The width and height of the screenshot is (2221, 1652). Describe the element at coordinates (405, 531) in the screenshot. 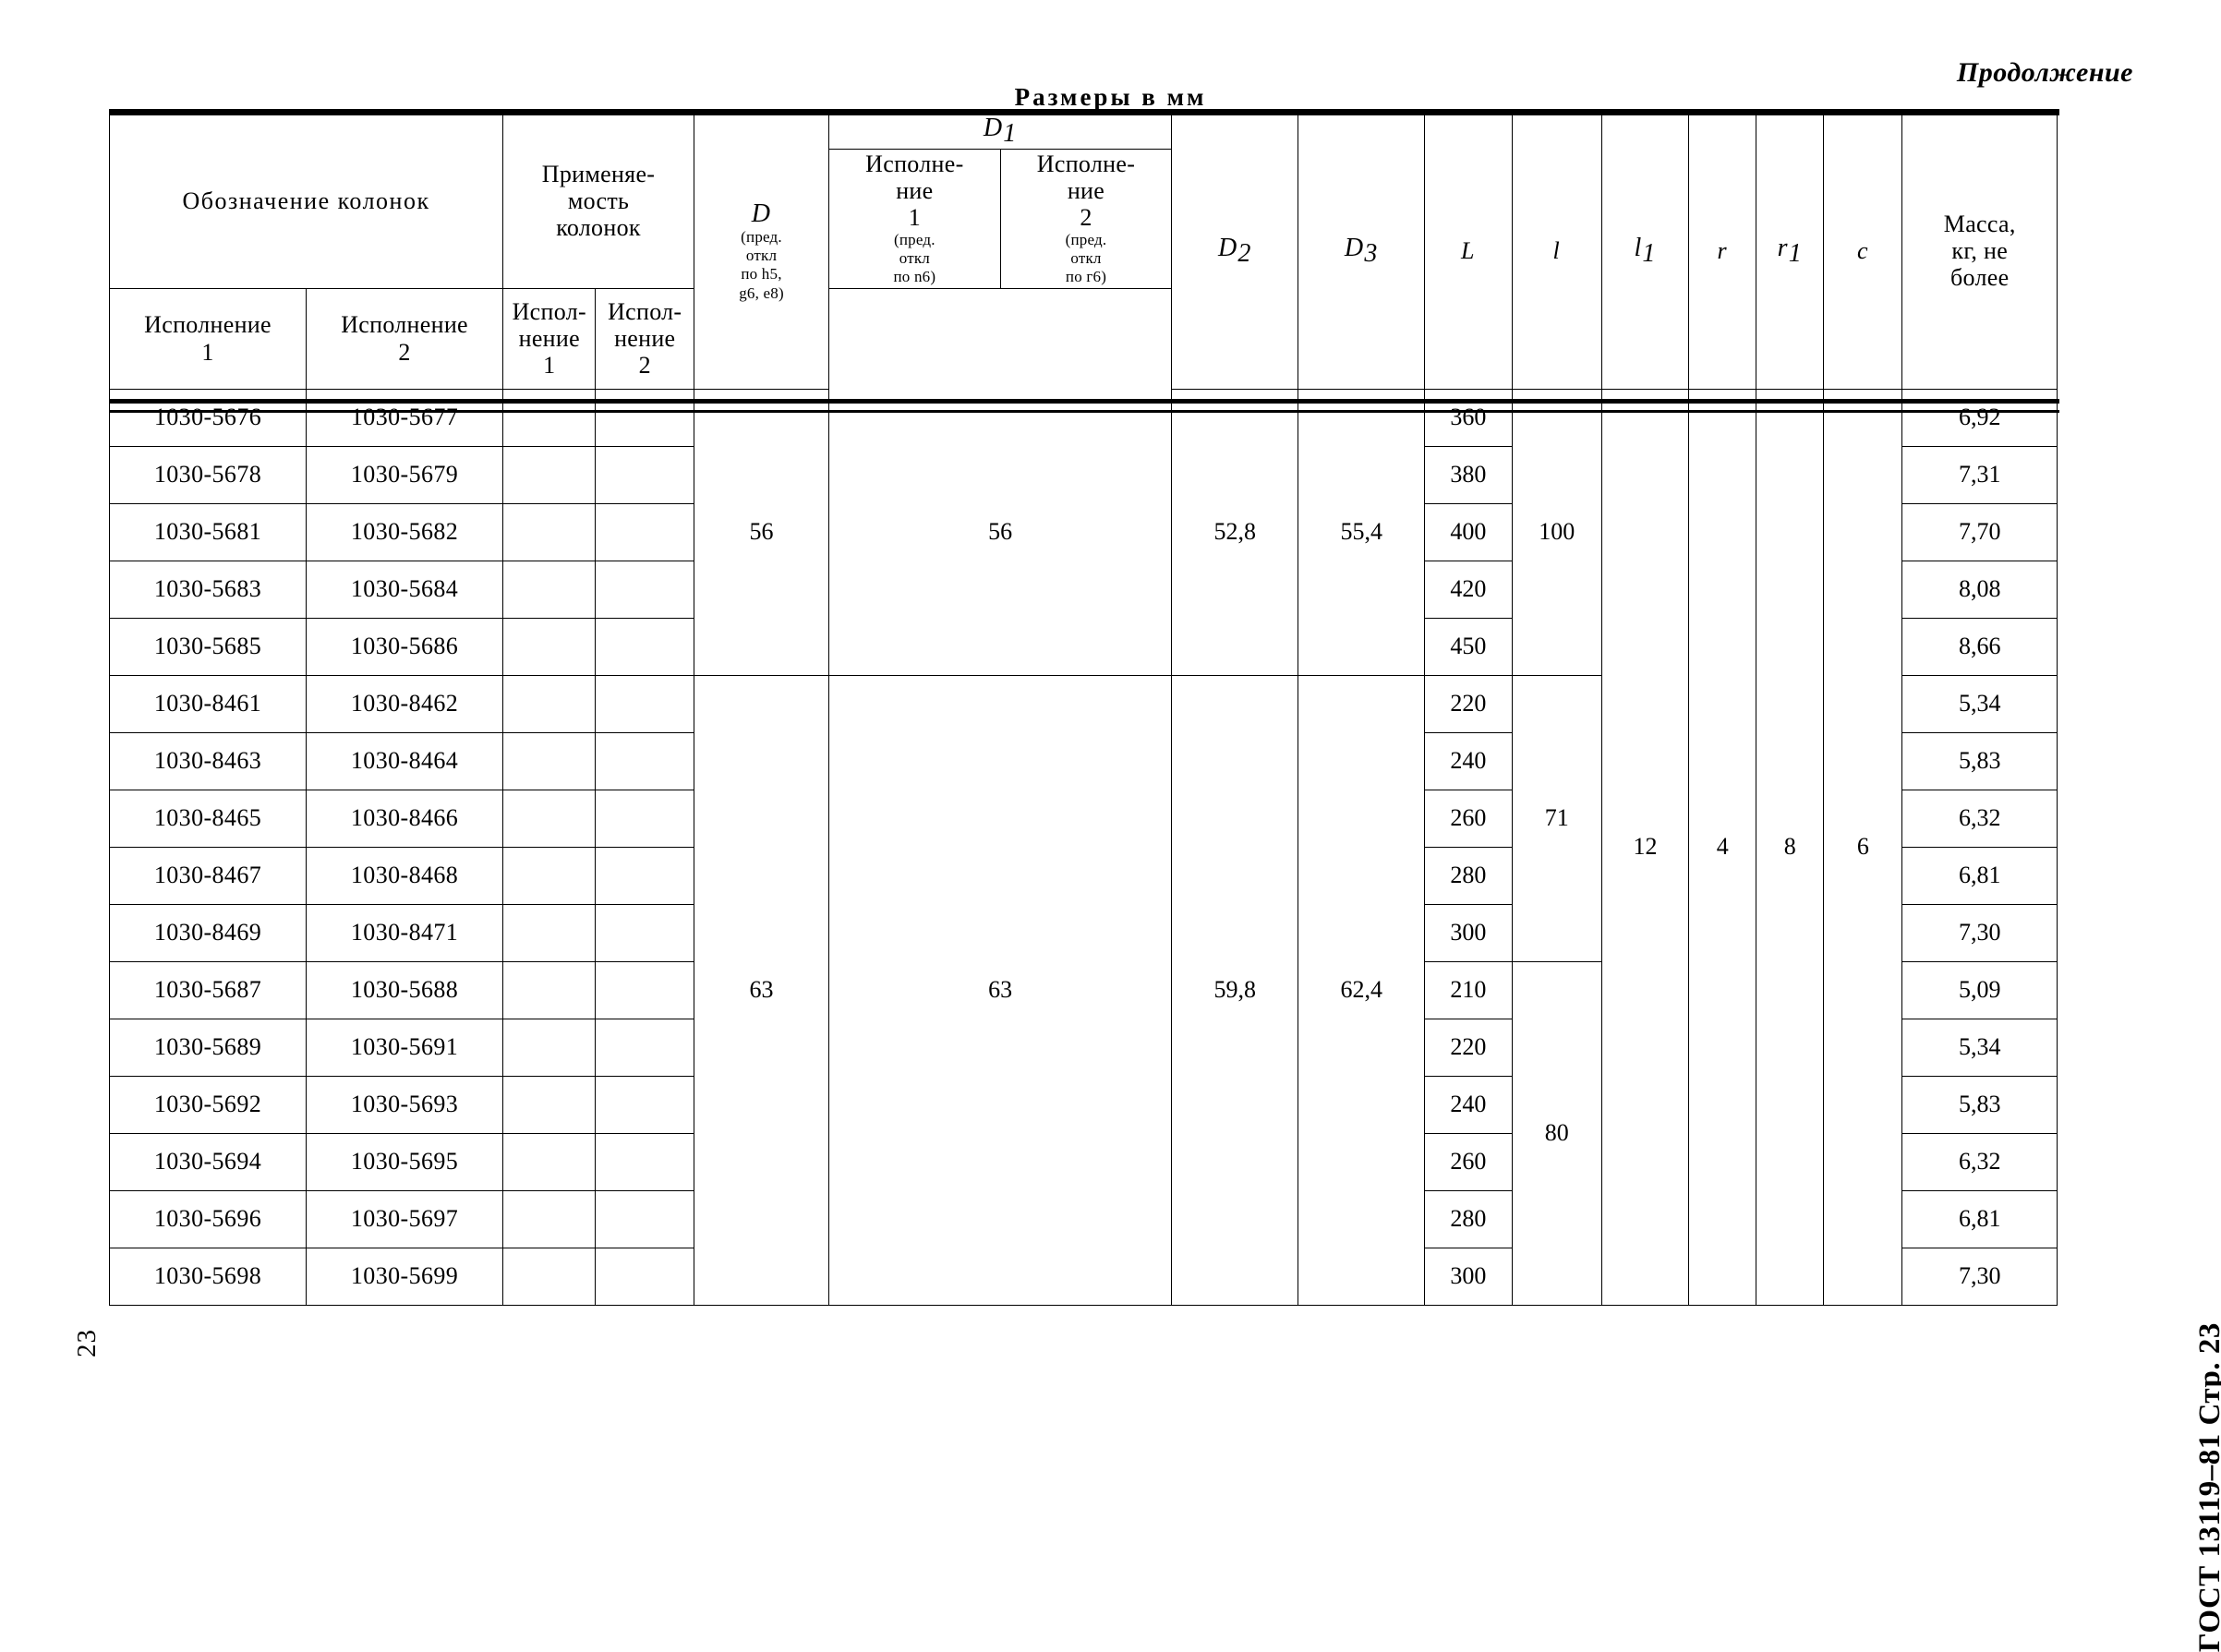

I see `cell-exec2: 1030-5682` at that location.